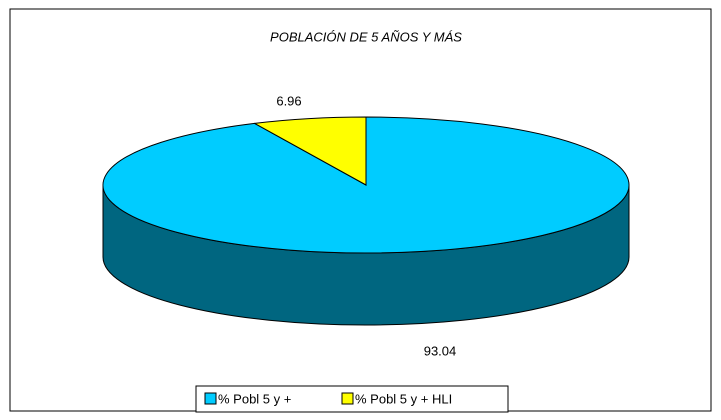  What do you see at coordinates (310, 151) in the screenshot?
I see `pie-slice` at bounding box center [310, 151].